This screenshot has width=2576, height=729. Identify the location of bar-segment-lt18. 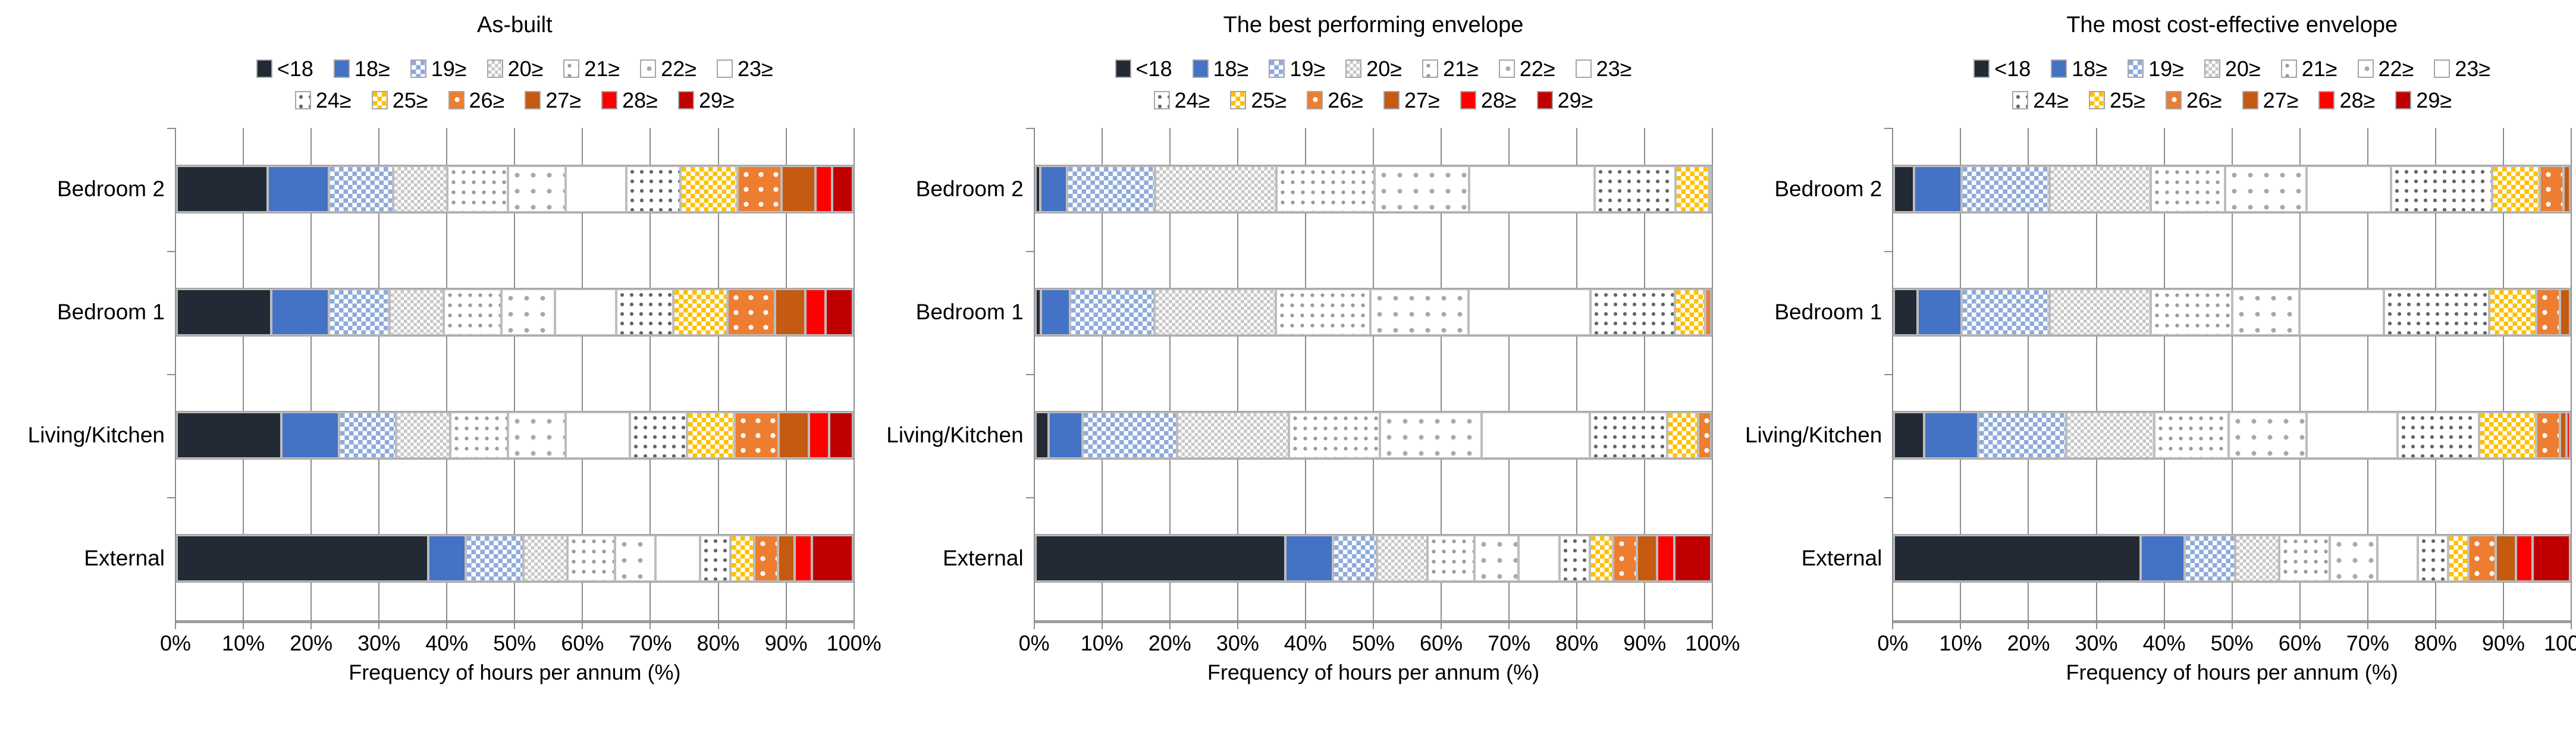
(2017, 558).